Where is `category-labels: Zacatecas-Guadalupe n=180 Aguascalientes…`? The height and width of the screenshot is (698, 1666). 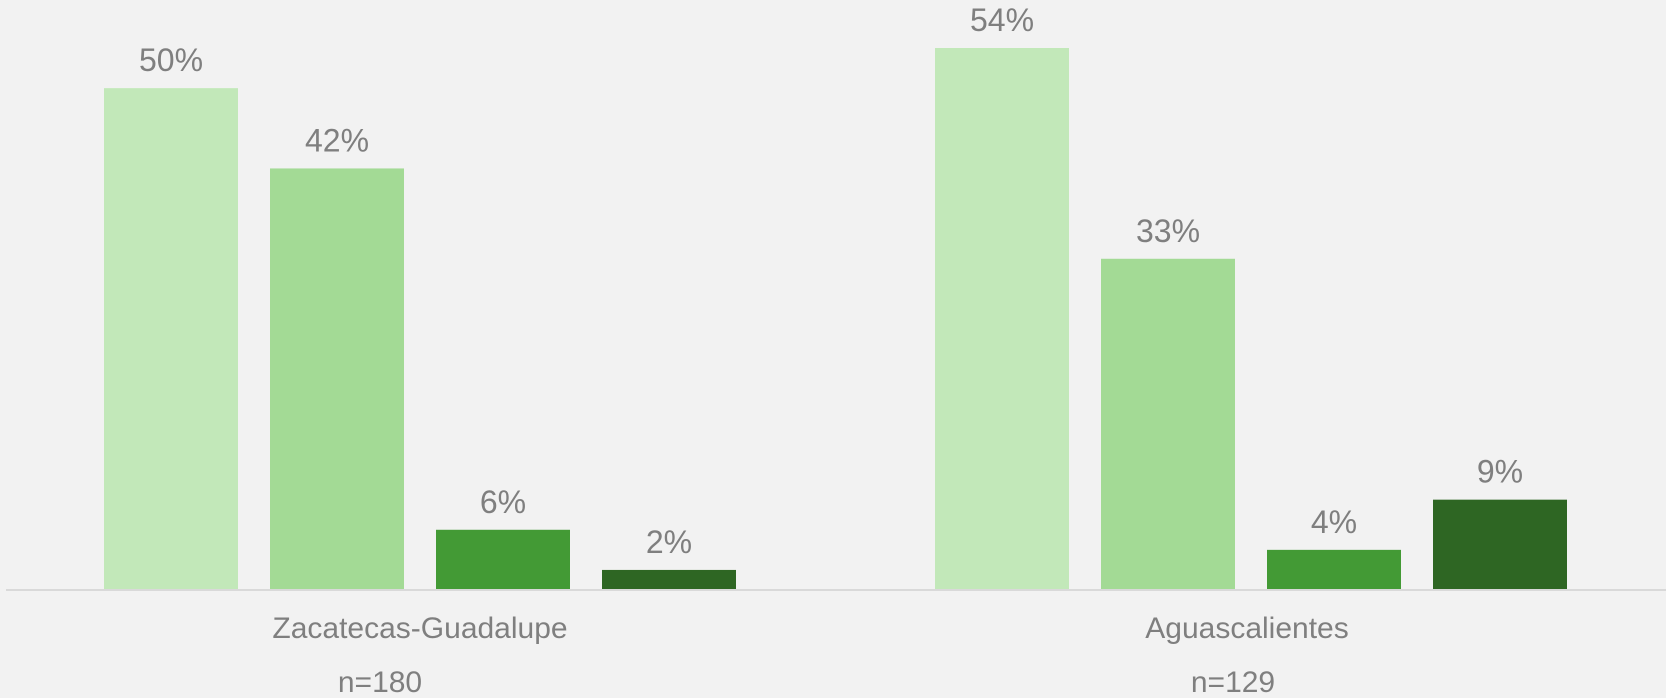
category-labels: Zacatecas-Guadalupe n=180 Aguascalientes… is located at coordinates (810, 655).